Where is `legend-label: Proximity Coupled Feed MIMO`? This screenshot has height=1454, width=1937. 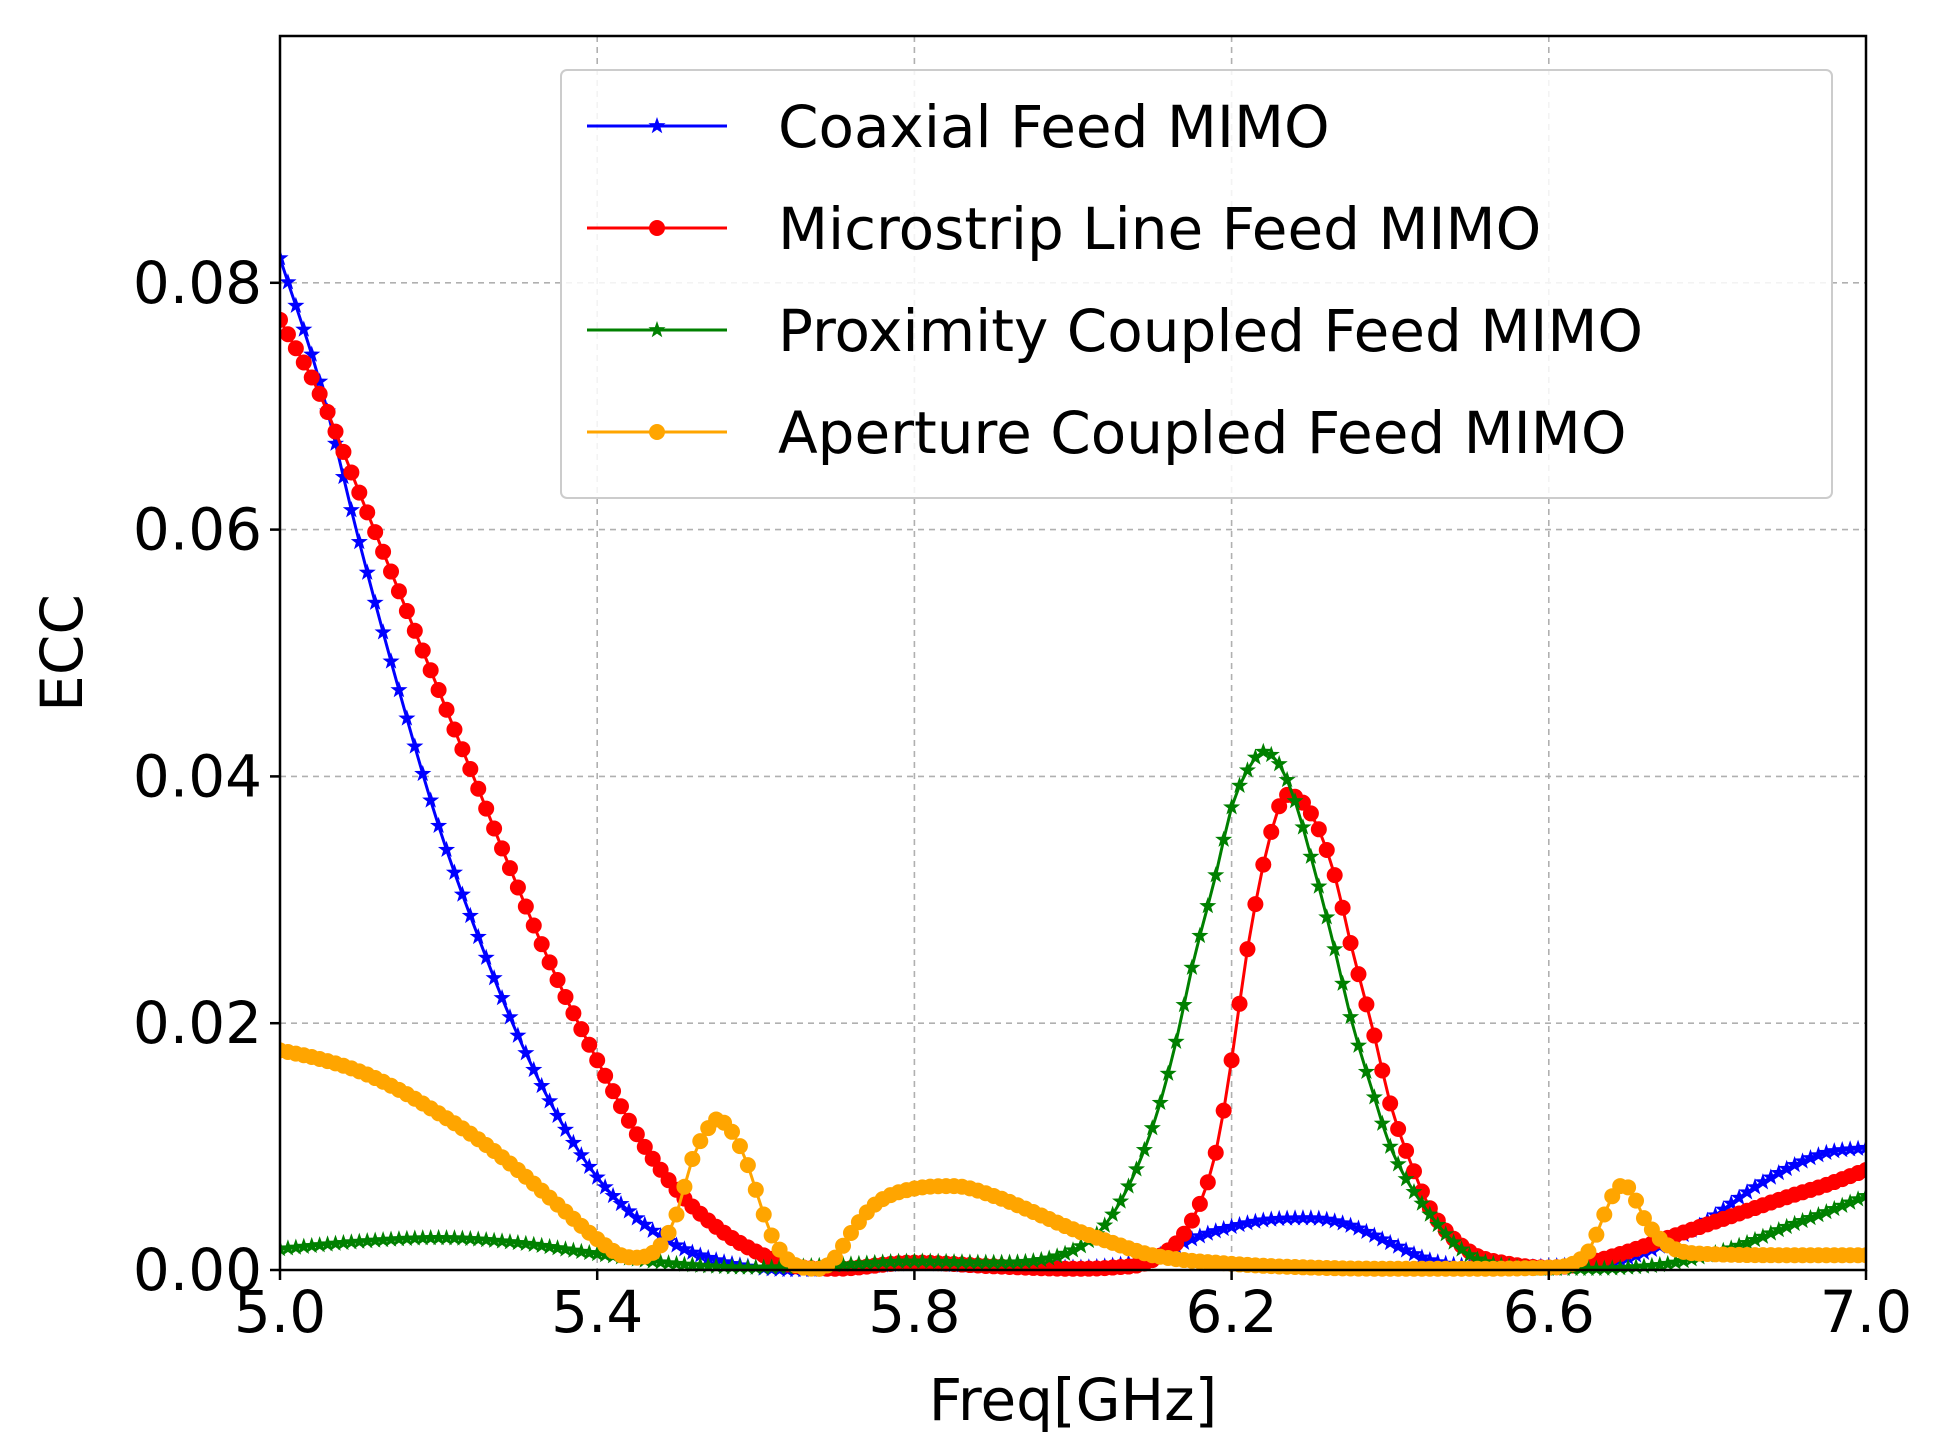
legend-label: Proximity Coupled Feed MIMO is located at coordinates (1210, 331).